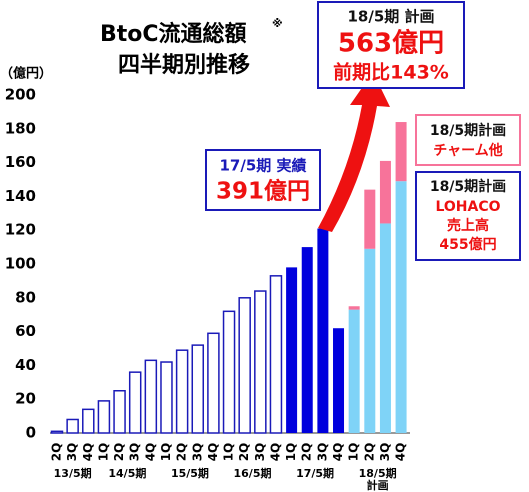 The image size is (529, 492). I want to click on y-tick-label: 60, so click(25, 331).